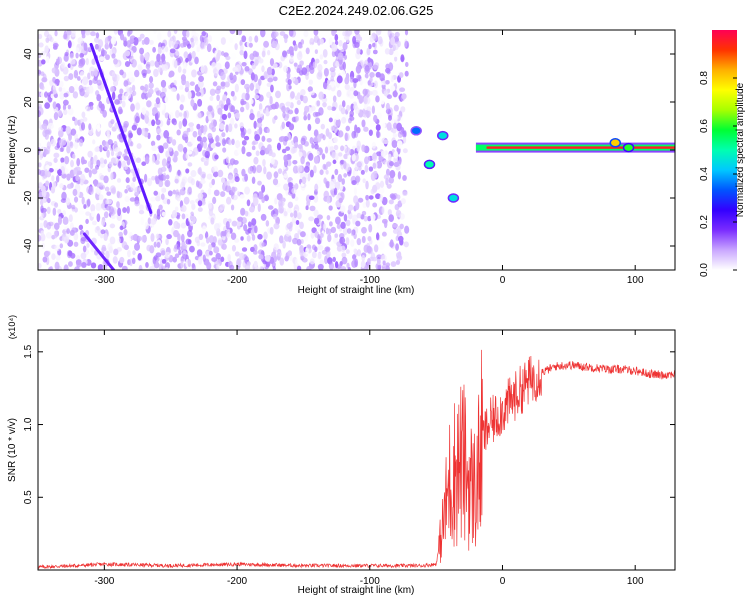 Image resolution: width=750 pixels, height=600 pixels. What do you see at coordinates (104, 581) in the screenshot?
I see `snr-xtick-label: -300` at bounding box center [104, 581].